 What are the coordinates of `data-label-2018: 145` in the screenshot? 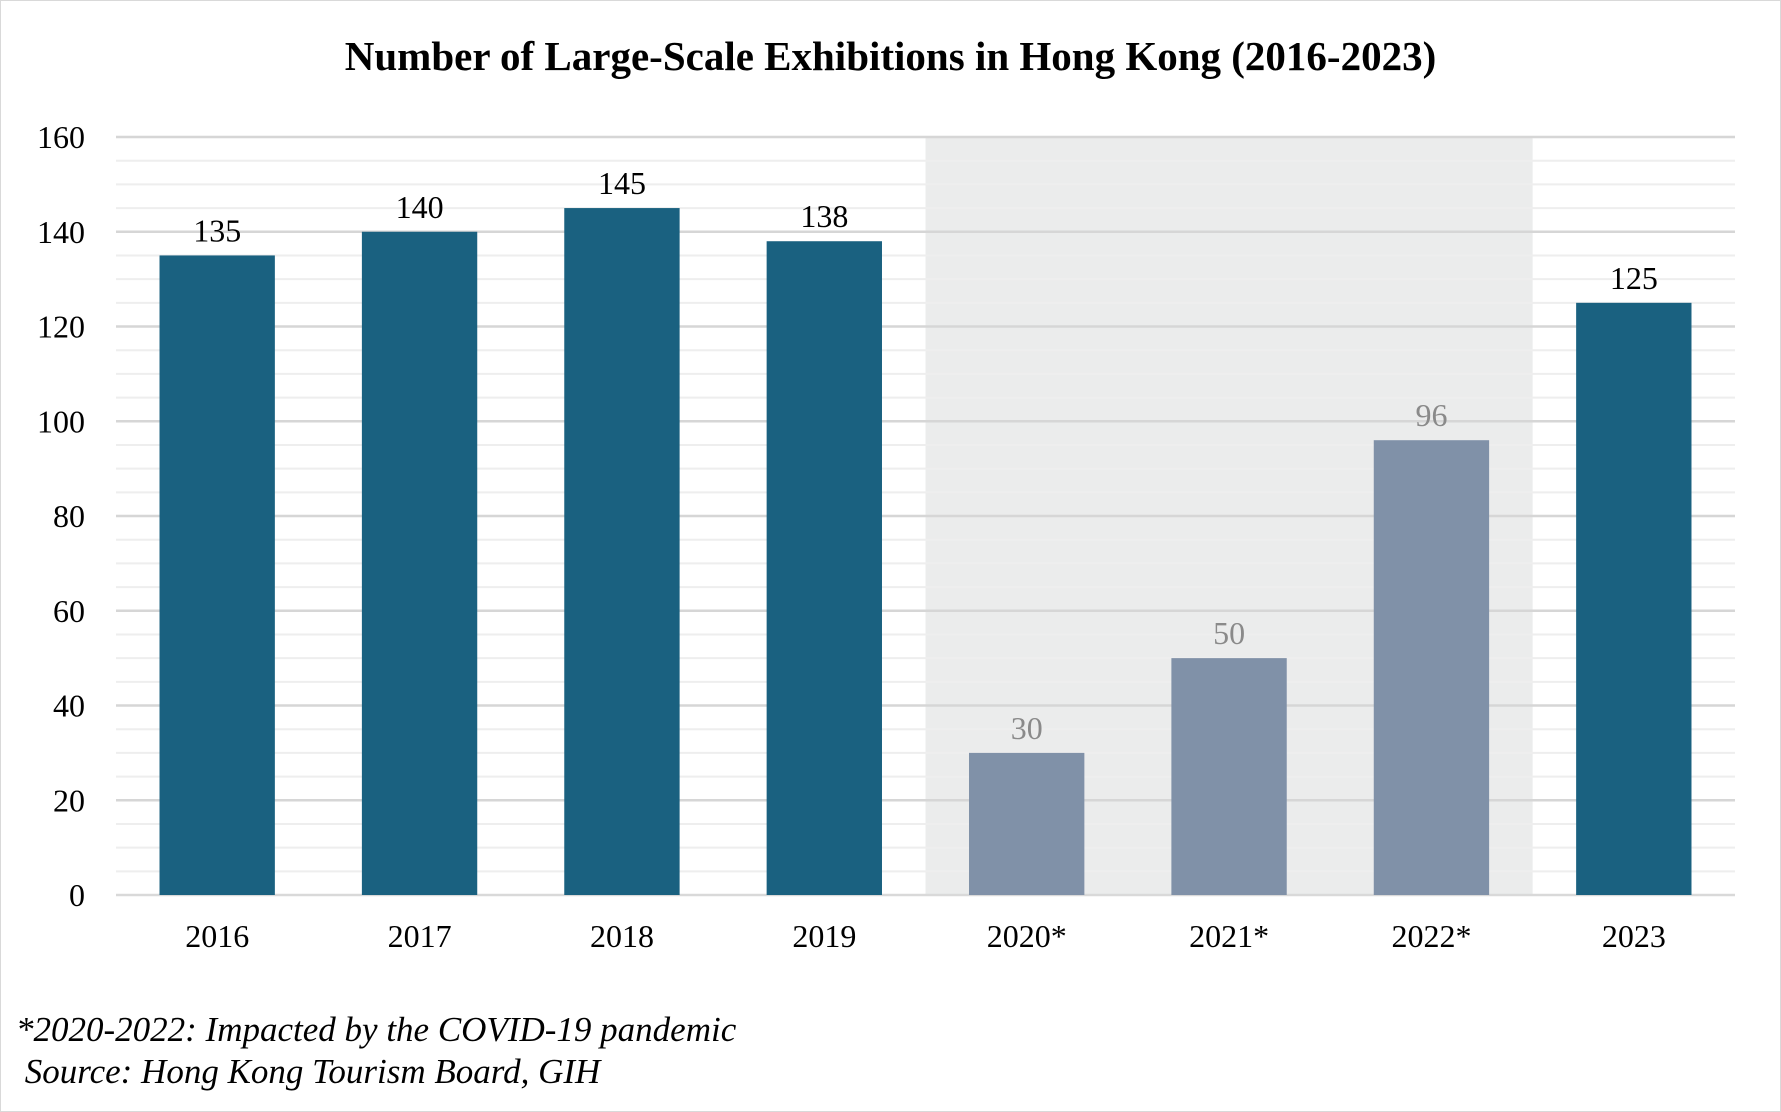 It's located at (622, 183).